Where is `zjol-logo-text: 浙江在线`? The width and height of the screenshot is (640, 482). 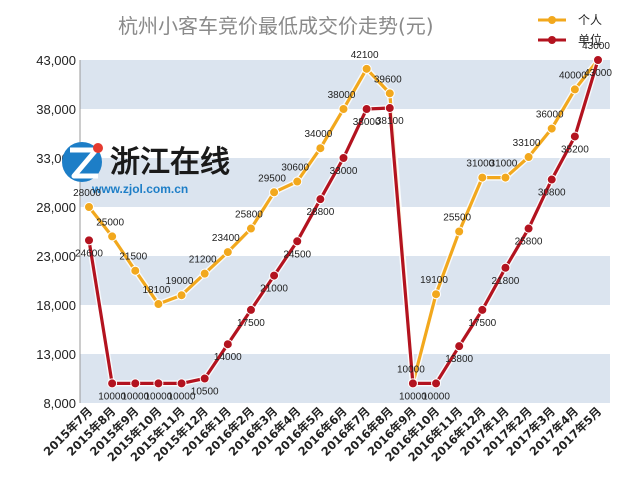
zjol-logo-text: 浙江在线 is located at coordinates (170, 162).